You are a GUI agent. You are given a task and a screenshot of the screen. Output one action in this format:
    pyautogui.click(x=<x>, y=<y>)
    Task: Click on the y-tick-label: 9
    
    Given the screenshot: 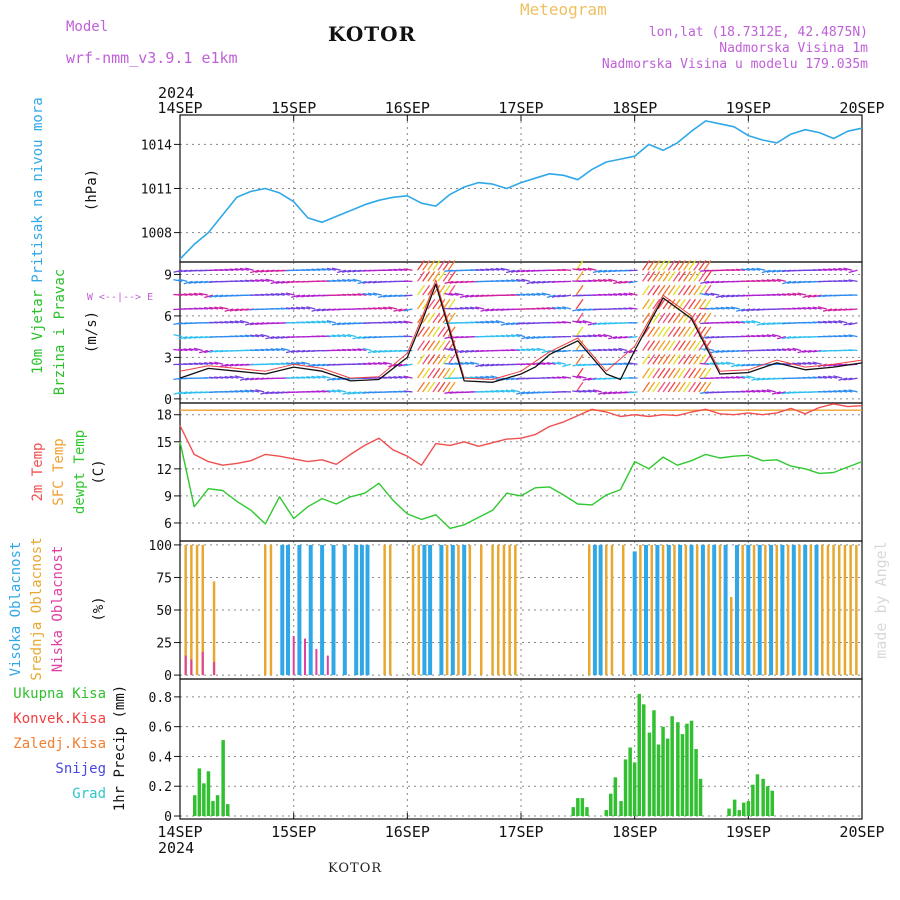 What is the action you would take?
    pyautogui.click(x=168, y=275)
    